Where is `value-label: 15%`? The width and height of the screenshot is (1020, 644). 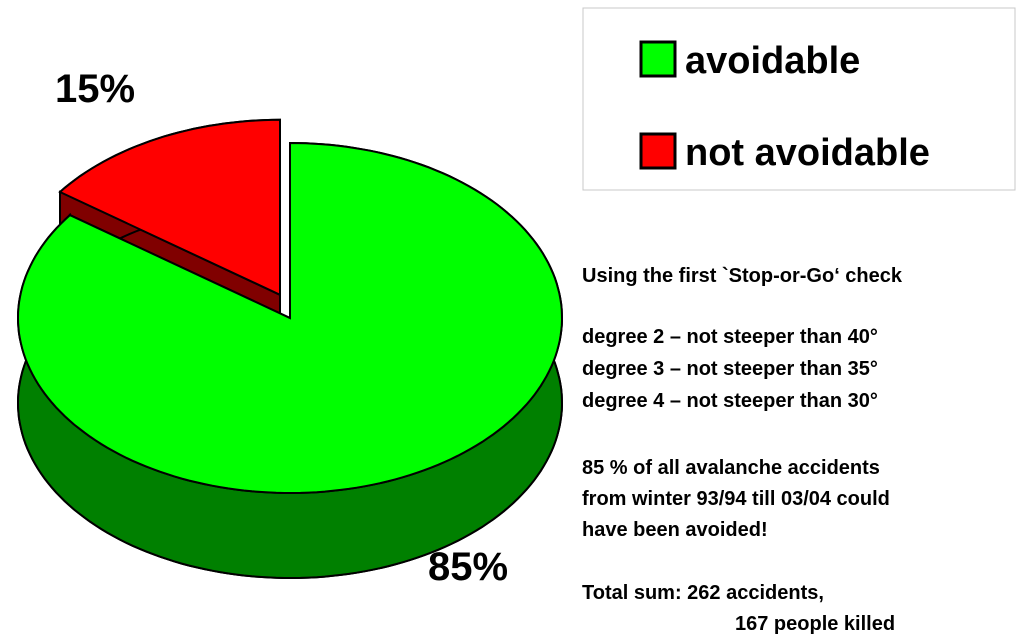 value-label: 15% is located at coordinates (95, 89).